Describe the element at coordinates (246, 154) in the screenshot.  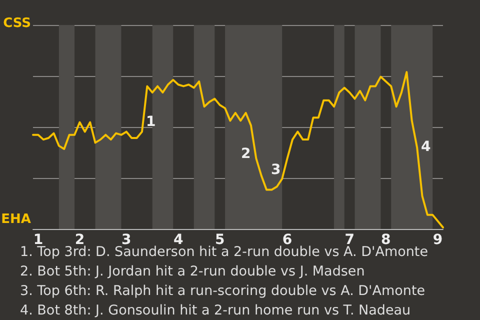
I see `annotation: 2` at that location.